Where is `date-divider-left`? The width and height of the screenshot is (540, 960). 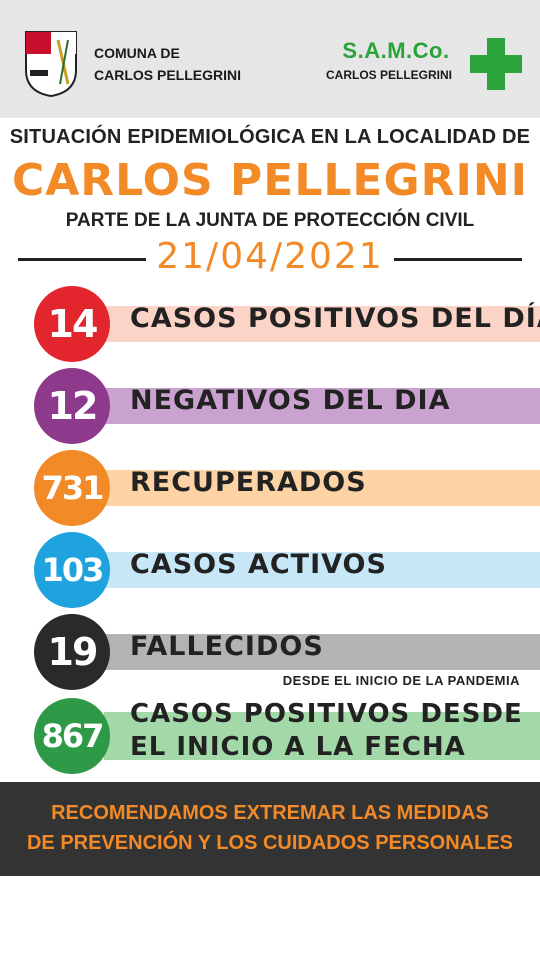
date-divider-left is located at coordinates (82, 259).